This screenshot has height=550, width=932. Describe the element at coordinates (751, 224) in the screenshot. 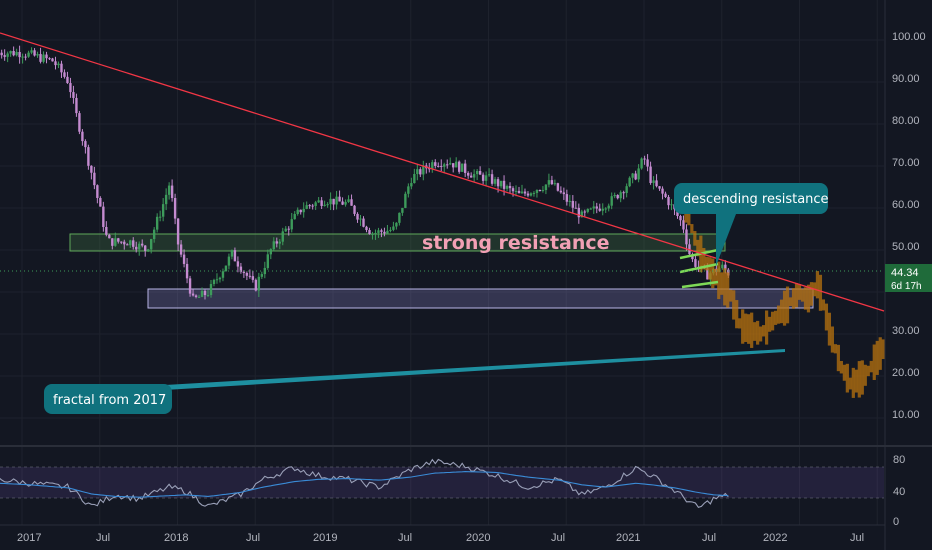

I see `descending-resistance-callout: descending resistance` at that location.